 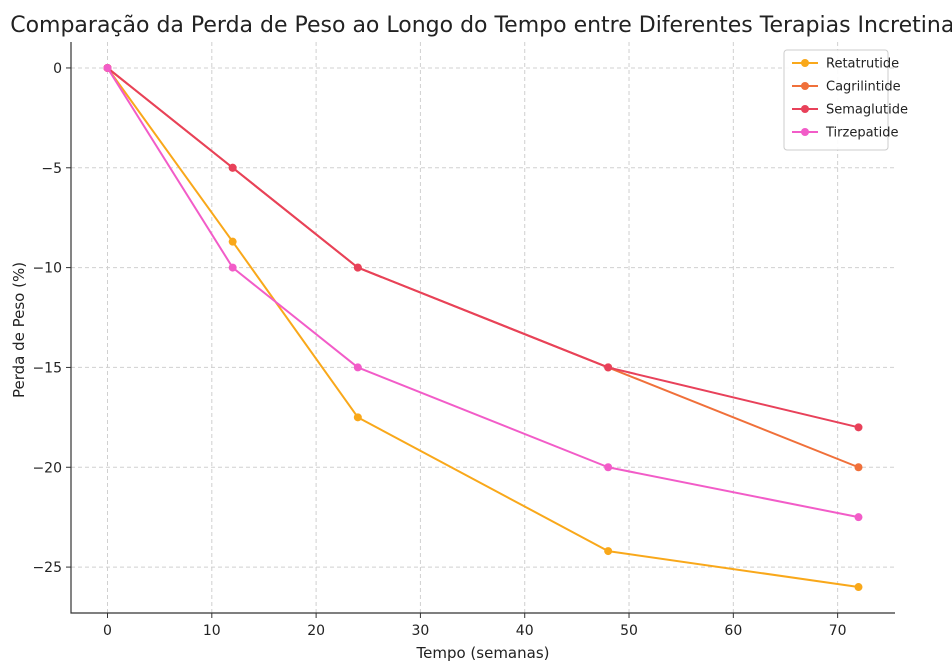 I want to click on x-axis-label: Tempo (semanas), so click(x=483, y=653).